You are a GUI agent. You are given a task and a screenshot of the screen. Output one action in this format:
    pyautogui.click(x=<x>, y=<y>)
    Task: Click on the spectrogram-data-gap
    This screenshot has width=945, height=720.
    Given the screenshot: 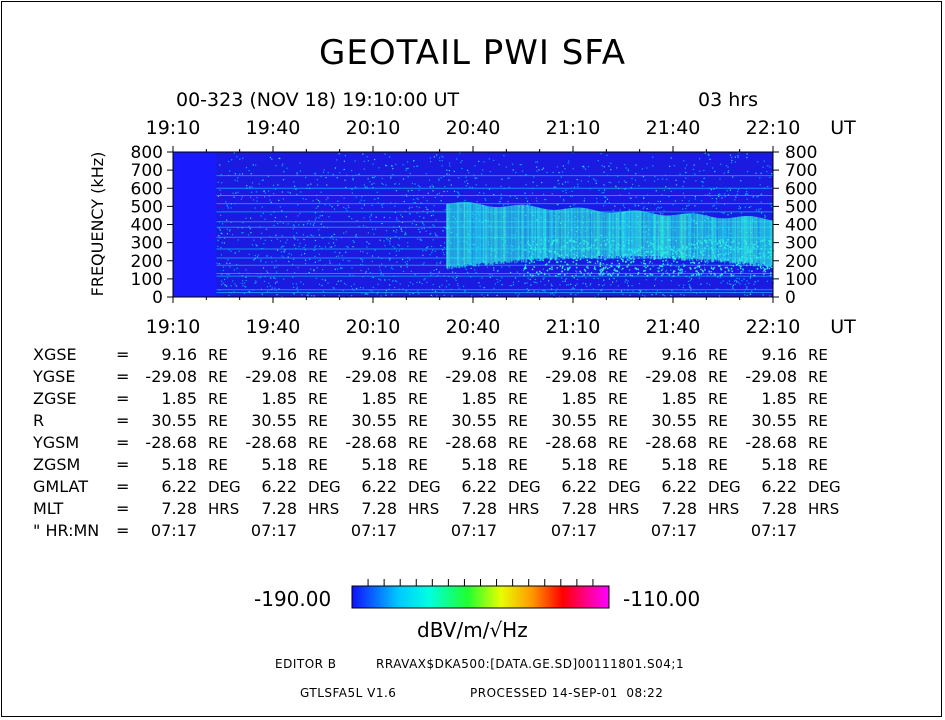 What is the action you would take?
    pyautogui.click(x=195, y=224)
    